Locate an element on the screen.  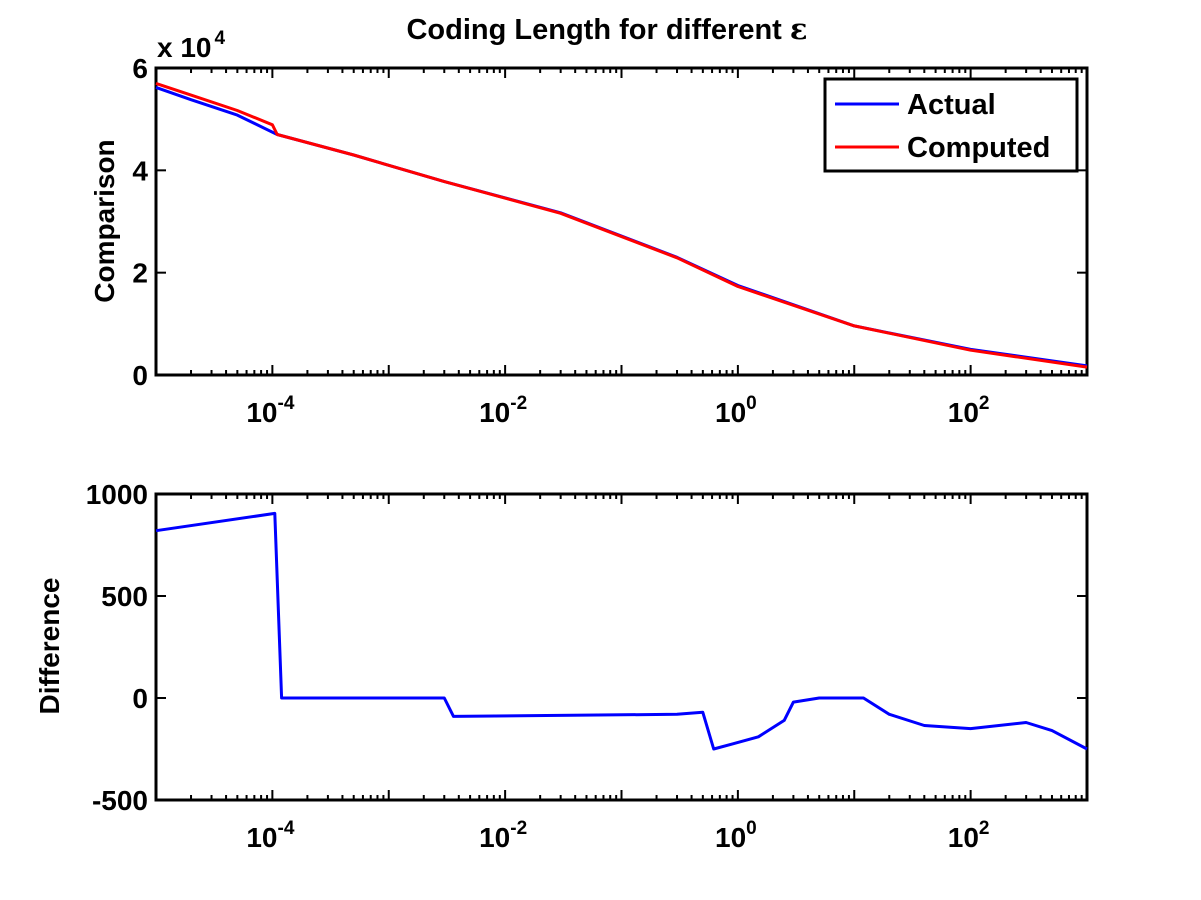
figure-title: Coding Length for different ε is located at coordinates (606, 29).